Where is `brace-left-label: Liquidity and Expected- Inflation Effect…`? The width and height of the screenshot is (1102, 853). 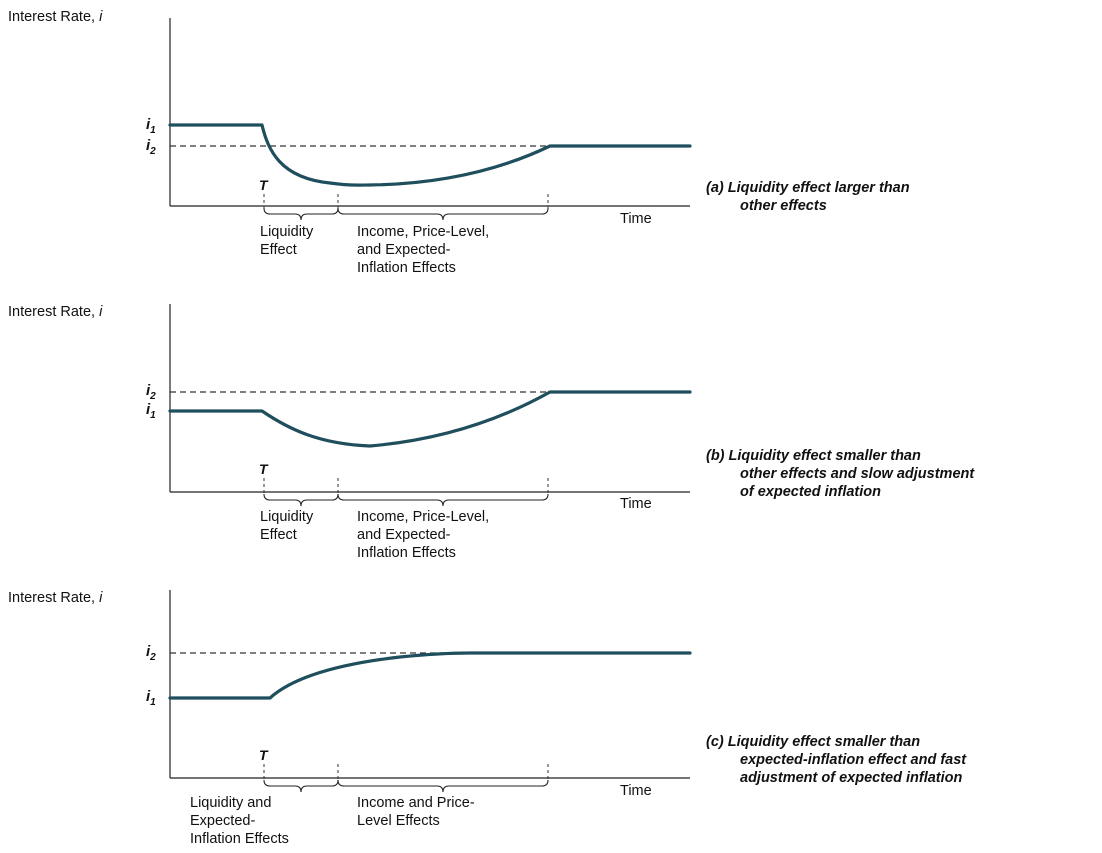
brace-left-label: Liquidity and Expected- Inflation Effect… is located at coordinates (239, 821).